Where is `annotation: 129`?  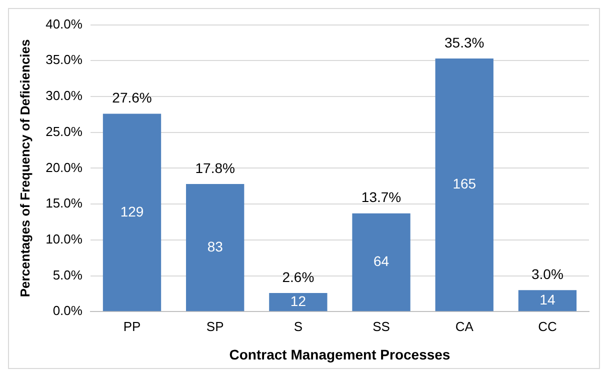
annotation: 129 is located at coordinates (132, 211).